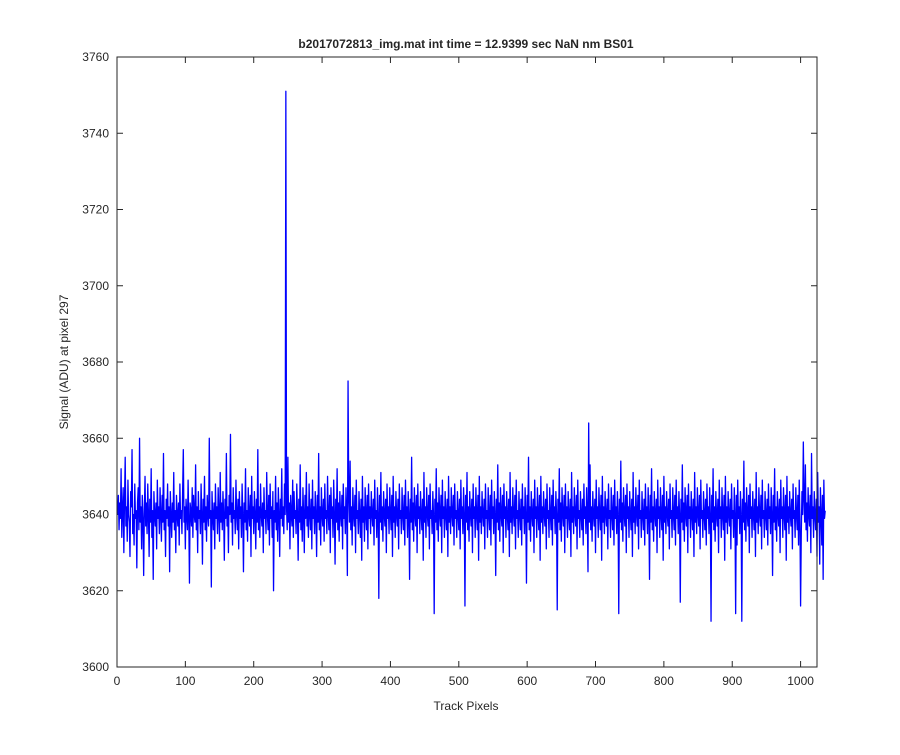  Describe the element at coordinates (117, 681) in the screenshot. I see `x-tick-label: 0` at that location.